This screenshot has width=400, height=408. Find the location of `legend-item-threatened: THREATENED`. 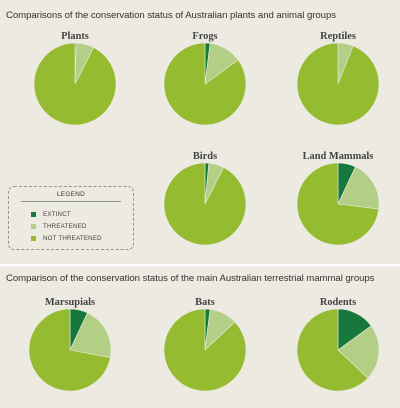

legend-item-threatened: THREATENED is located at coordinates (59, 226).